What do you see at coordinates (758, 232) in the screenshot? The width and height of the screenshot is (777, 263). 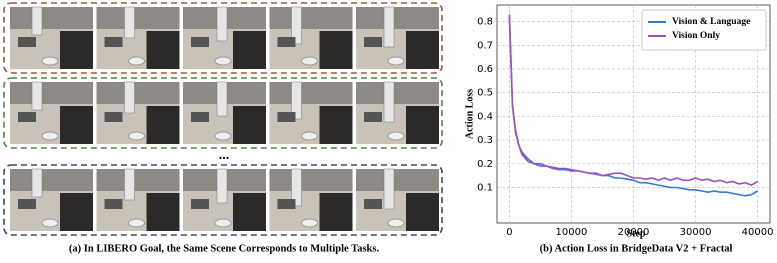 I see `x-tick-label: 40000` at bounding box center [758, 232].